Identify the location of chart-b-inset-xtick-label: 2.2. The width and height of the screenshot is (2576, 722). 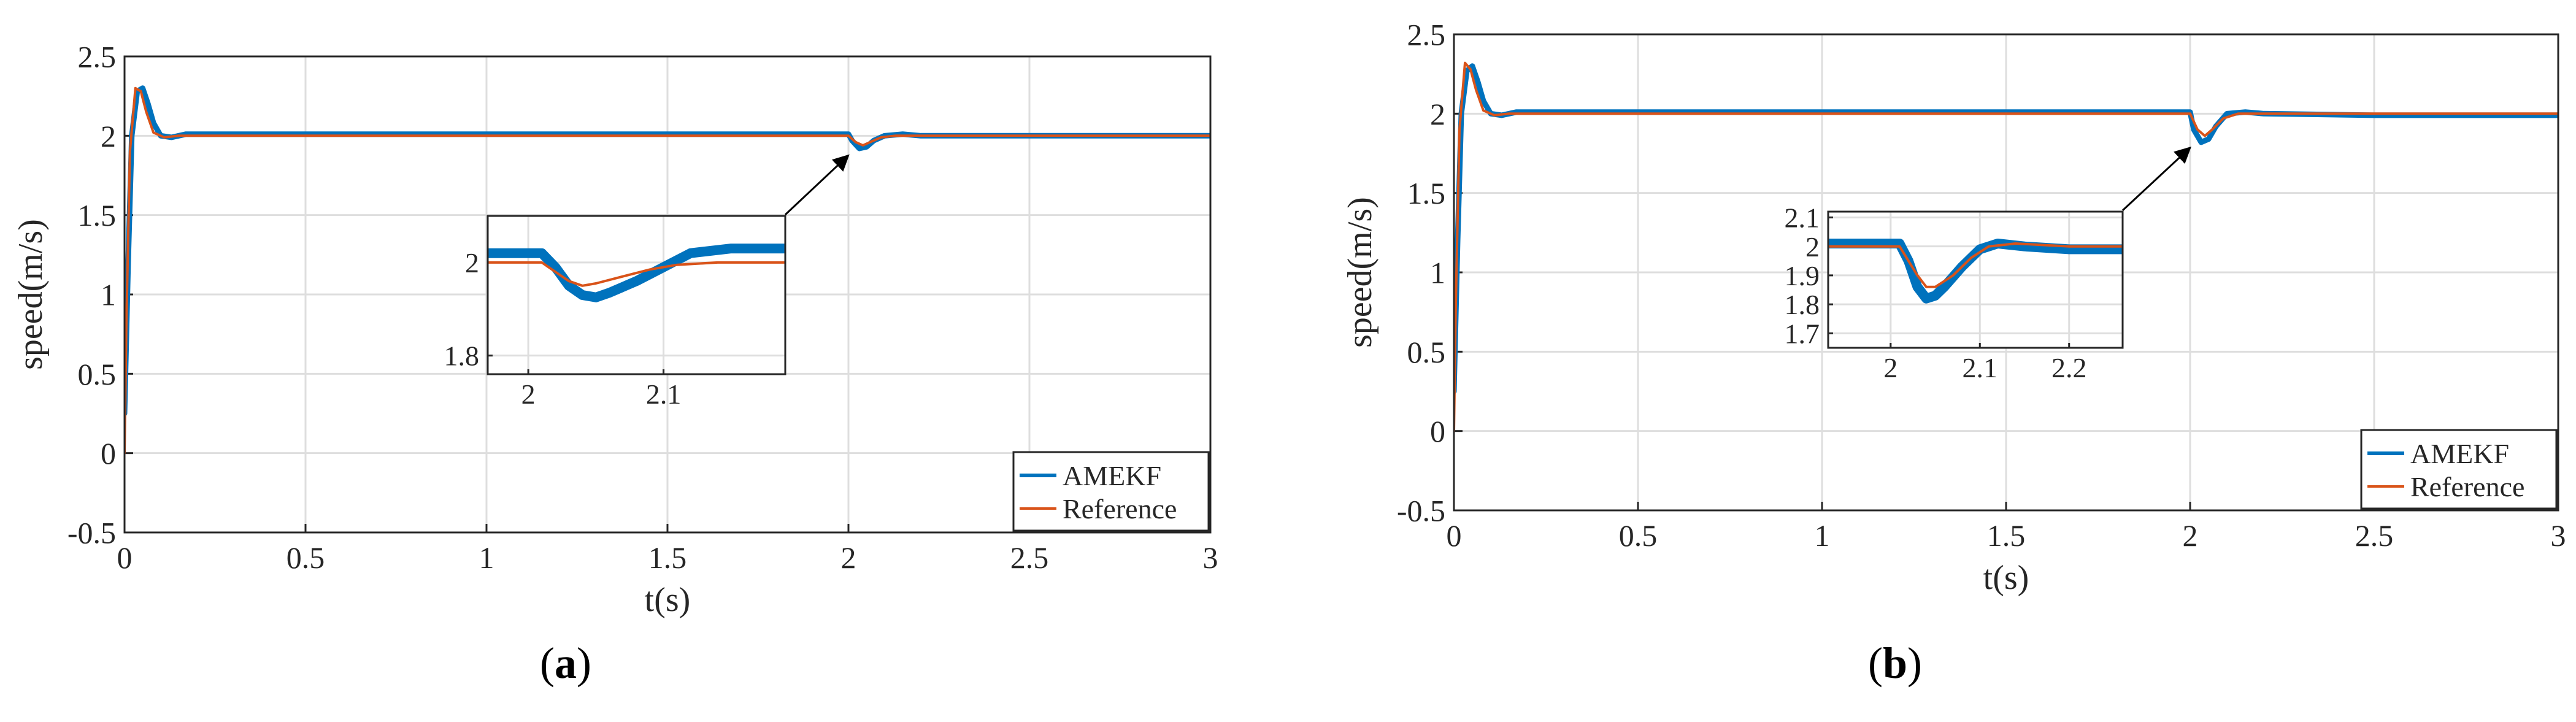
(2069, 367).